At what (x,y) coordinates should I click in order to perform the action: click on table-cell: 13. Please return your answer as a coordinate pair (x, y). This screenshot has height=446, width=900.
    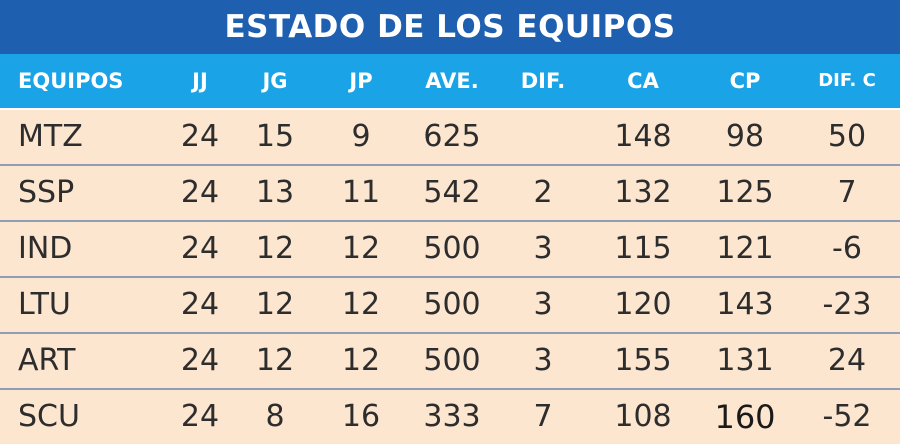
    Looking at the image, I should click on (275, 192).